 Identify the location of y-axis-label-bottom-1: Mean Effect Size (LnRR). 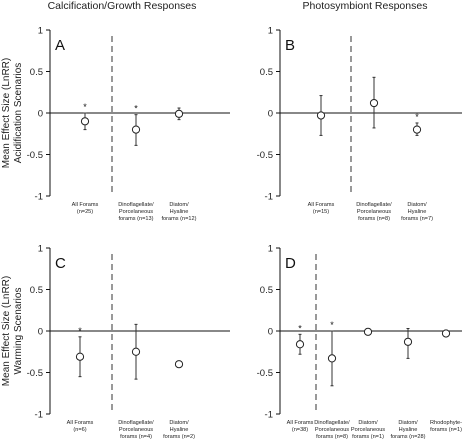
(6, 331).